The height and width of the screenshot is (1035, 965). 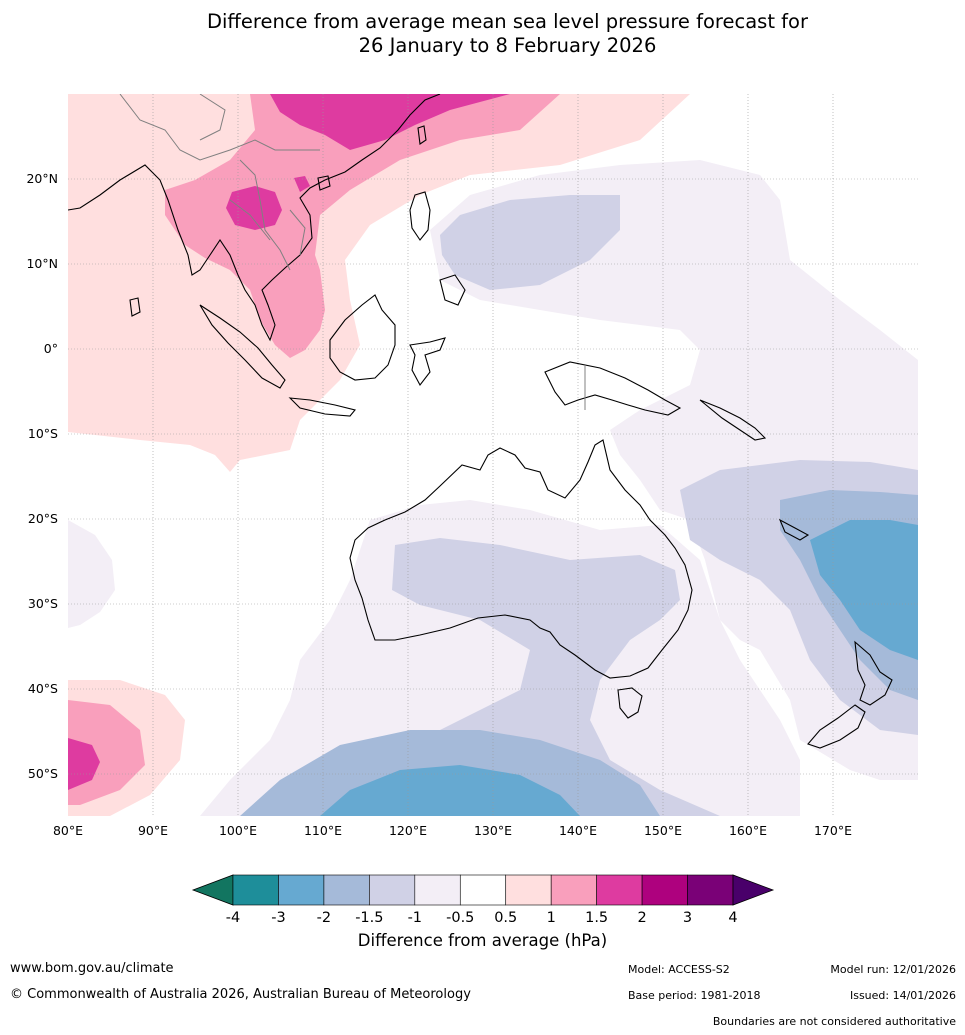 What do you see at coordinates (732, 918) in the screenshot?
I see `colorbar-tick-label: 4` at bounding box center [732, 918].